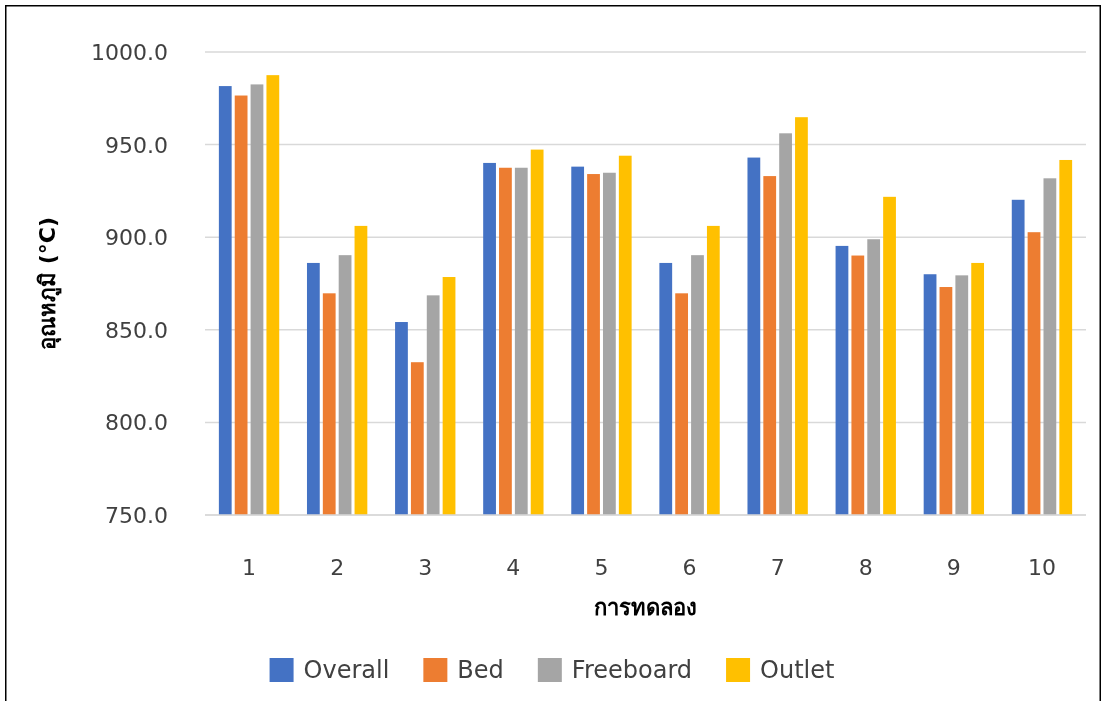  I want to click on x-tick-label: 1, so click(249, 567).